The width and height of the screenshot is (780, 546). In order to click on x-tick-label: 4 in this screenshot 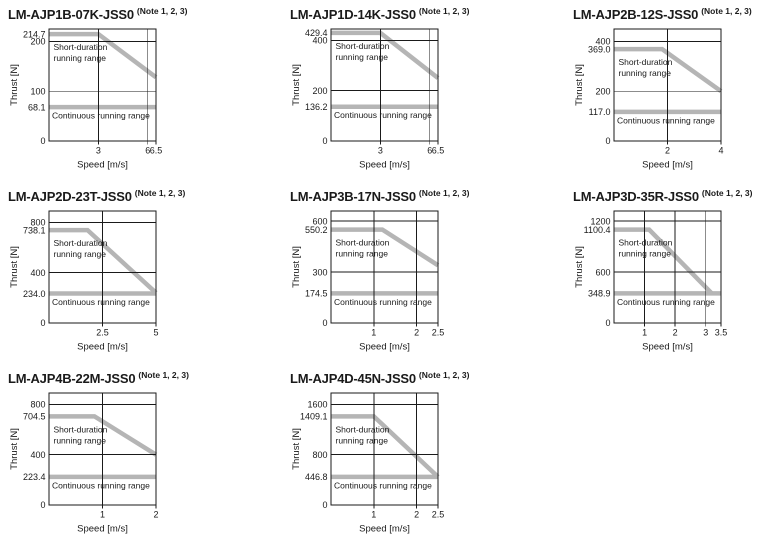, I will do `click(720, 151)`.